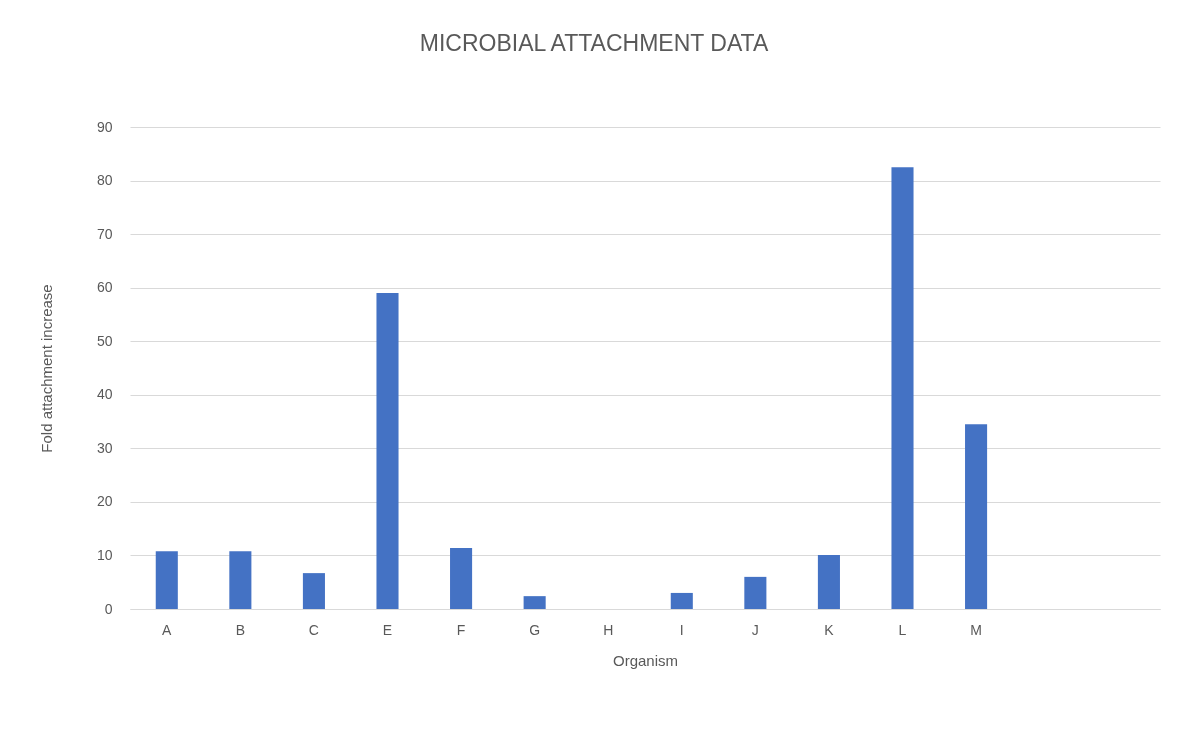  I want to click on y-tick-label: 60, so click(104, 287).